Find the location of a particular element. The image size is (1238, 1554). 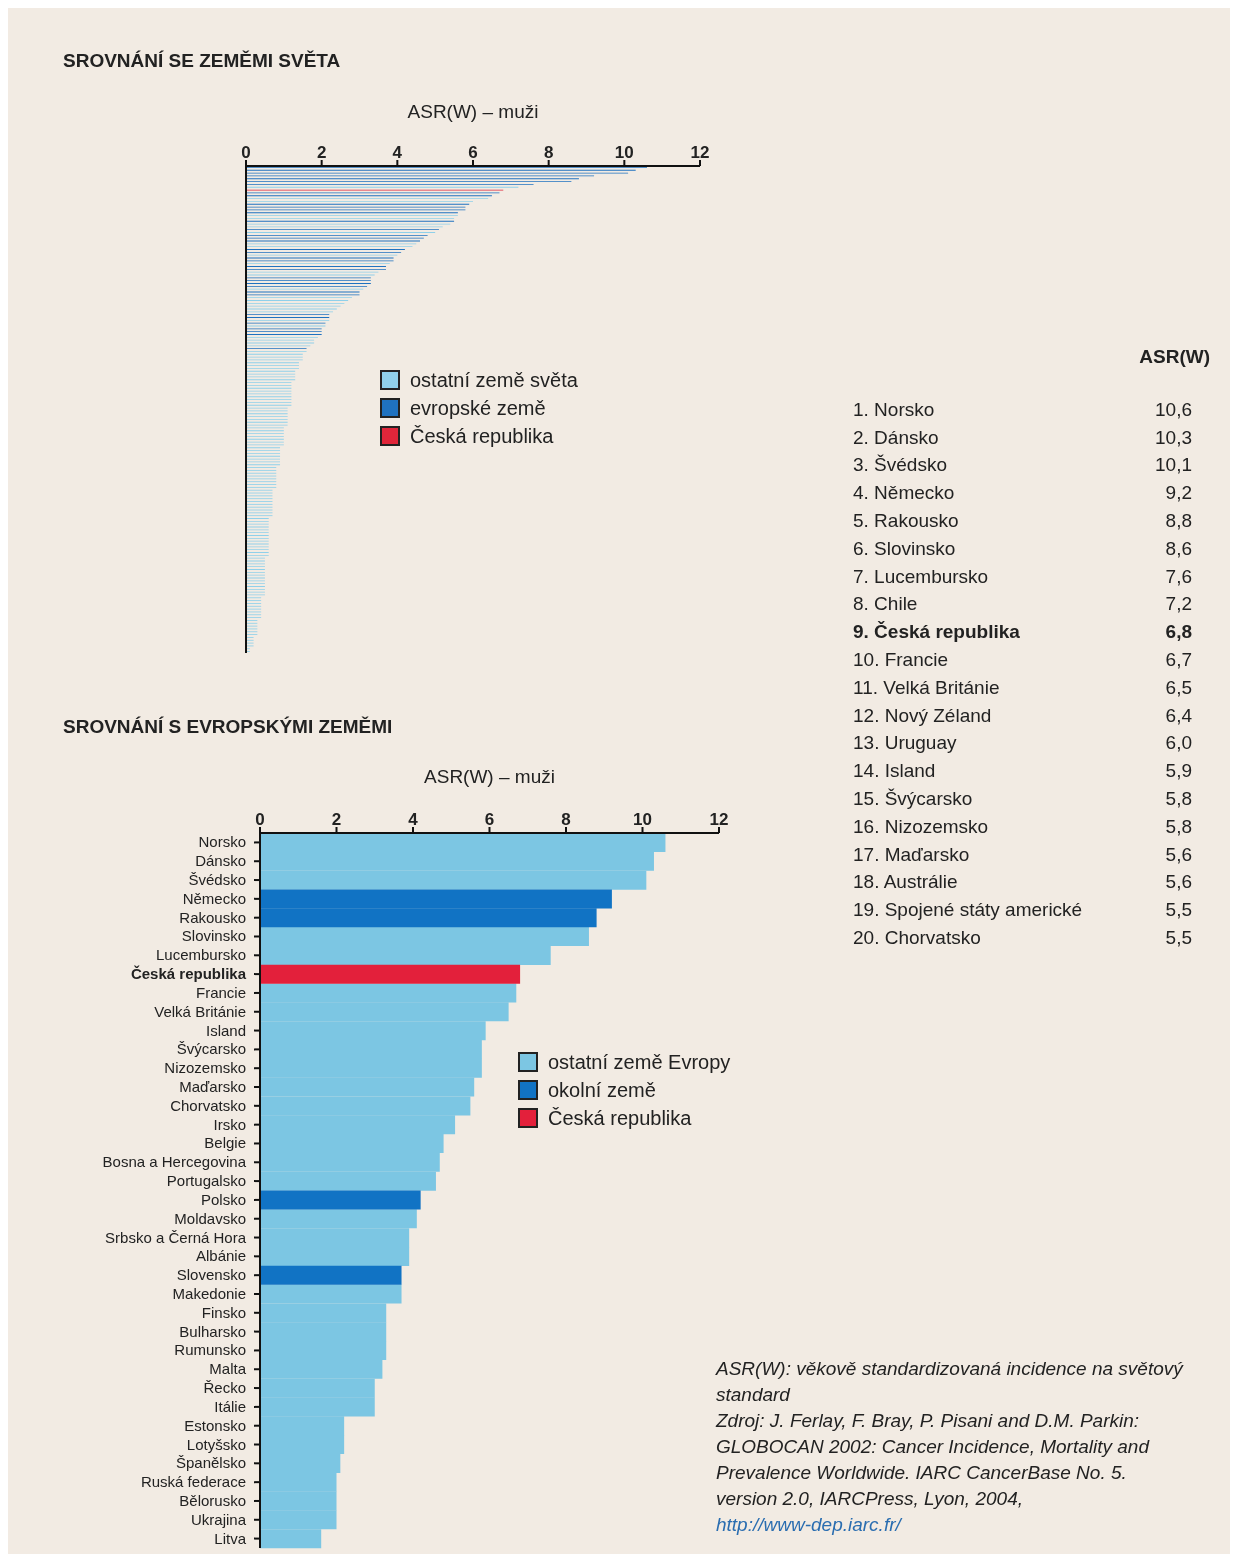

y-tick-label: Česká republika is located at coordinates (188, 974).